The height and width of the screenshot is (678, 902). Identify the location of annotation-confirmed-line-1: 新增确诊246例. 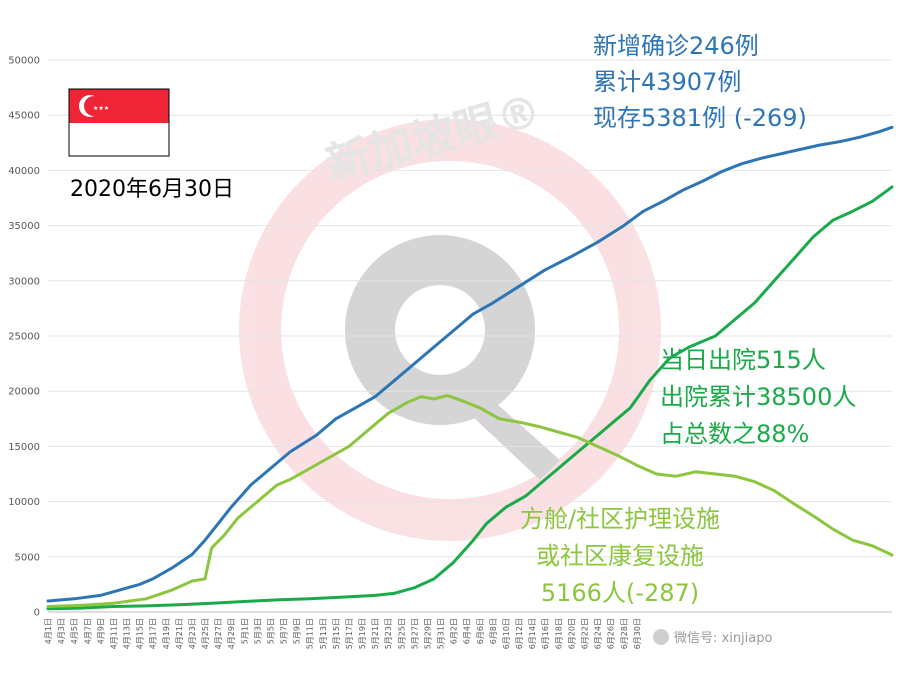
(676, 46).